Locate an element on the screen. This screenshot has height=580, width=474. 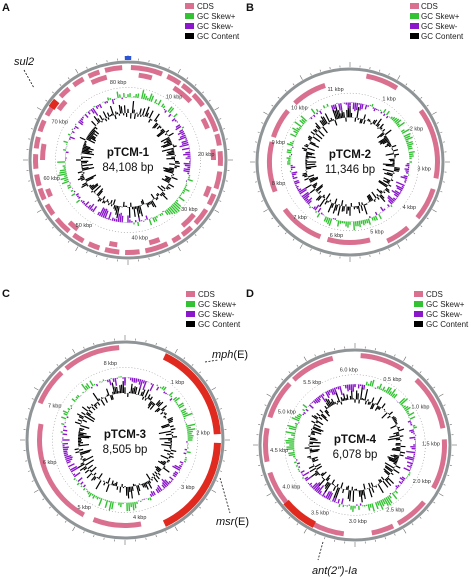
kbp-tick-label: 4.0 kbp is located at coordinates (291, 488).